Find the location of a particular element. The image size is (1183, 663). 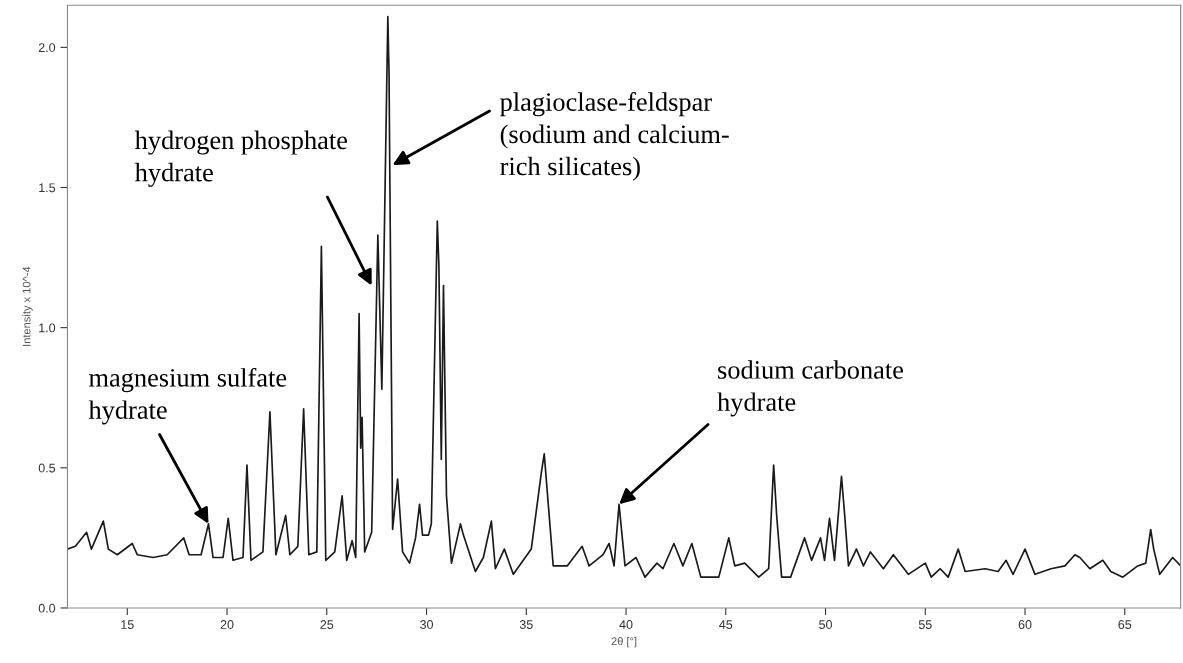

y-tick-label: 0.5 is located at coordinates (47, 468).